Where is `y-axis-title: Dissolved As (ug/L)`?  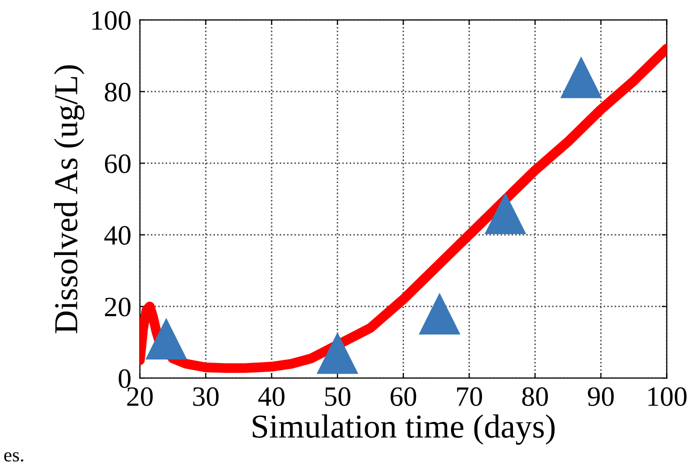 y-axis-title: Dissolved As (ug/L) is located at coordinates (69, 199).